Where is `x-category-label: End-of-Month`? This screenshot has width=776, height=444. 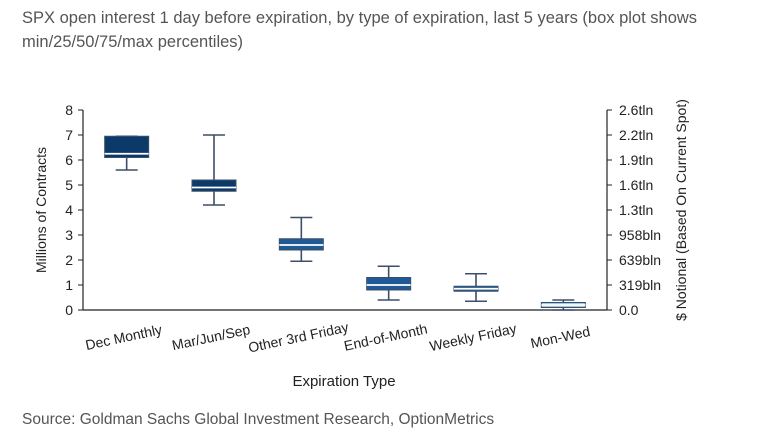
x-category-label: End-of-Month is located at coordinates (385, 336).